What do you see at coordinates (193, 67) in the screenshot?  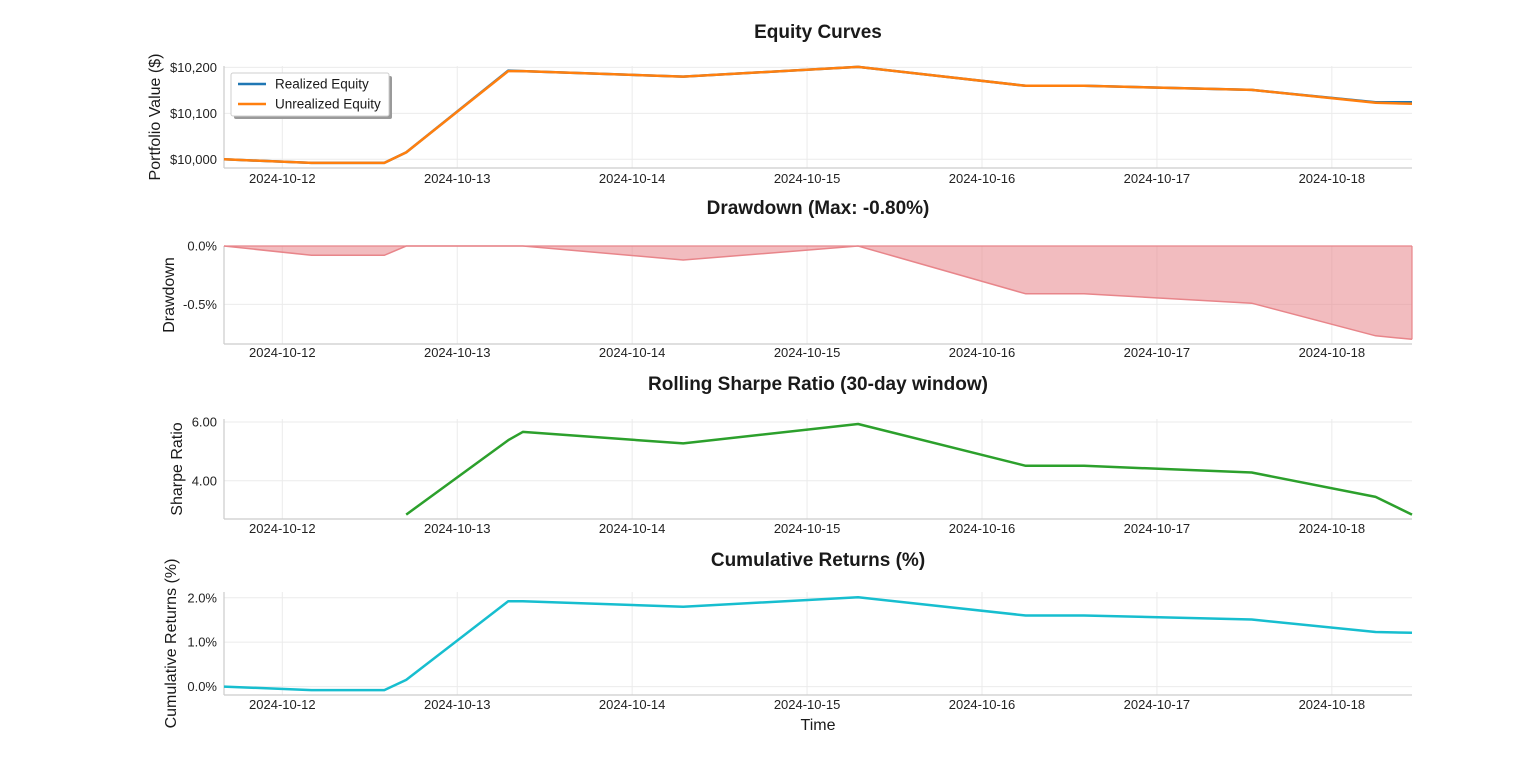 I see `y-tick-label: $10,200` at bounding box center [193, 67].